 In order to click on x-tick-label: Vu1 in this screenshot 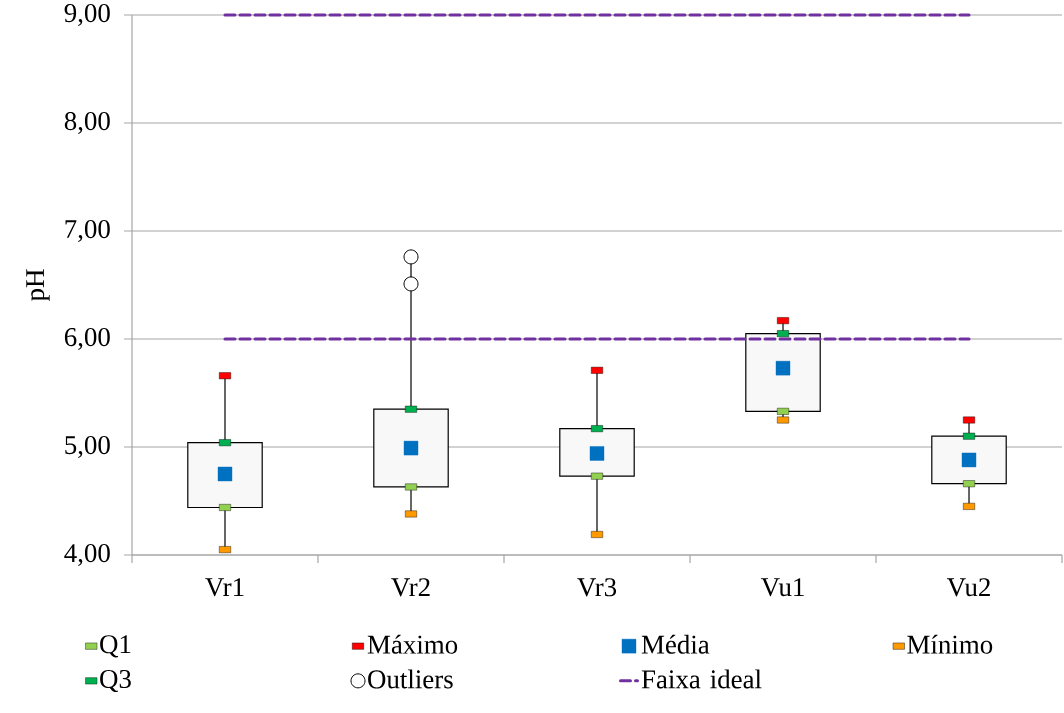, I will do `click(782, 587)`.